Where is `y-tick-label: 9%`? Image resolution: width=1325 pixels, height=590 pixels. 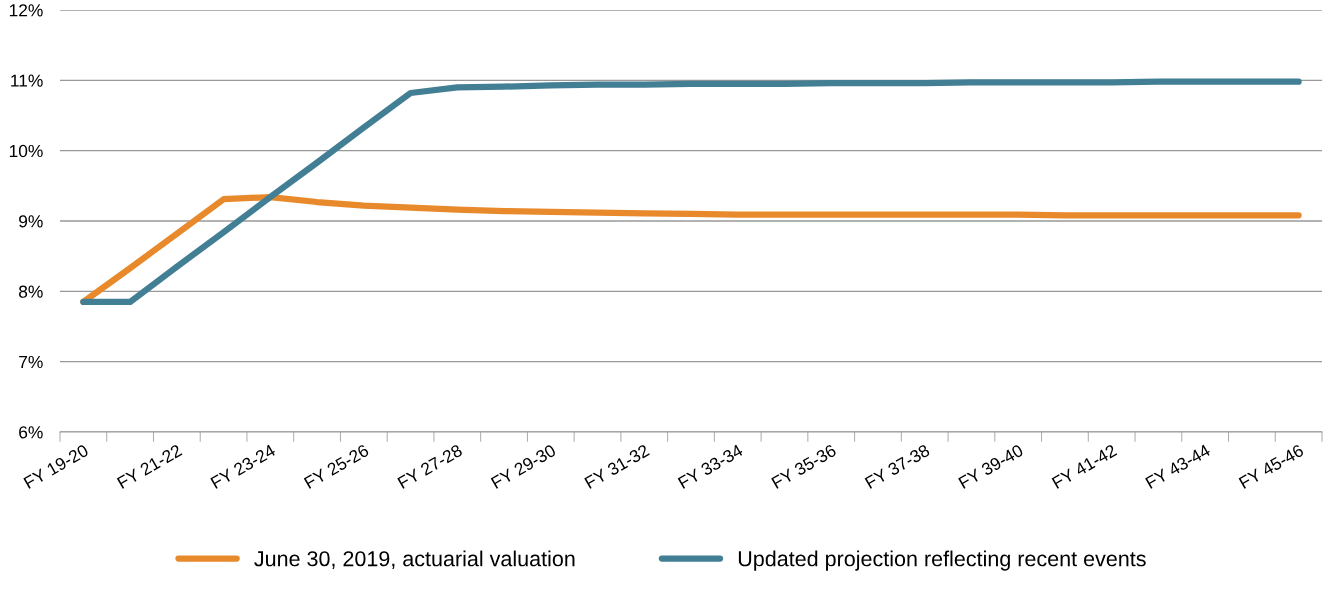
y-tick-label: 9% is located at coordinates (31, 221).